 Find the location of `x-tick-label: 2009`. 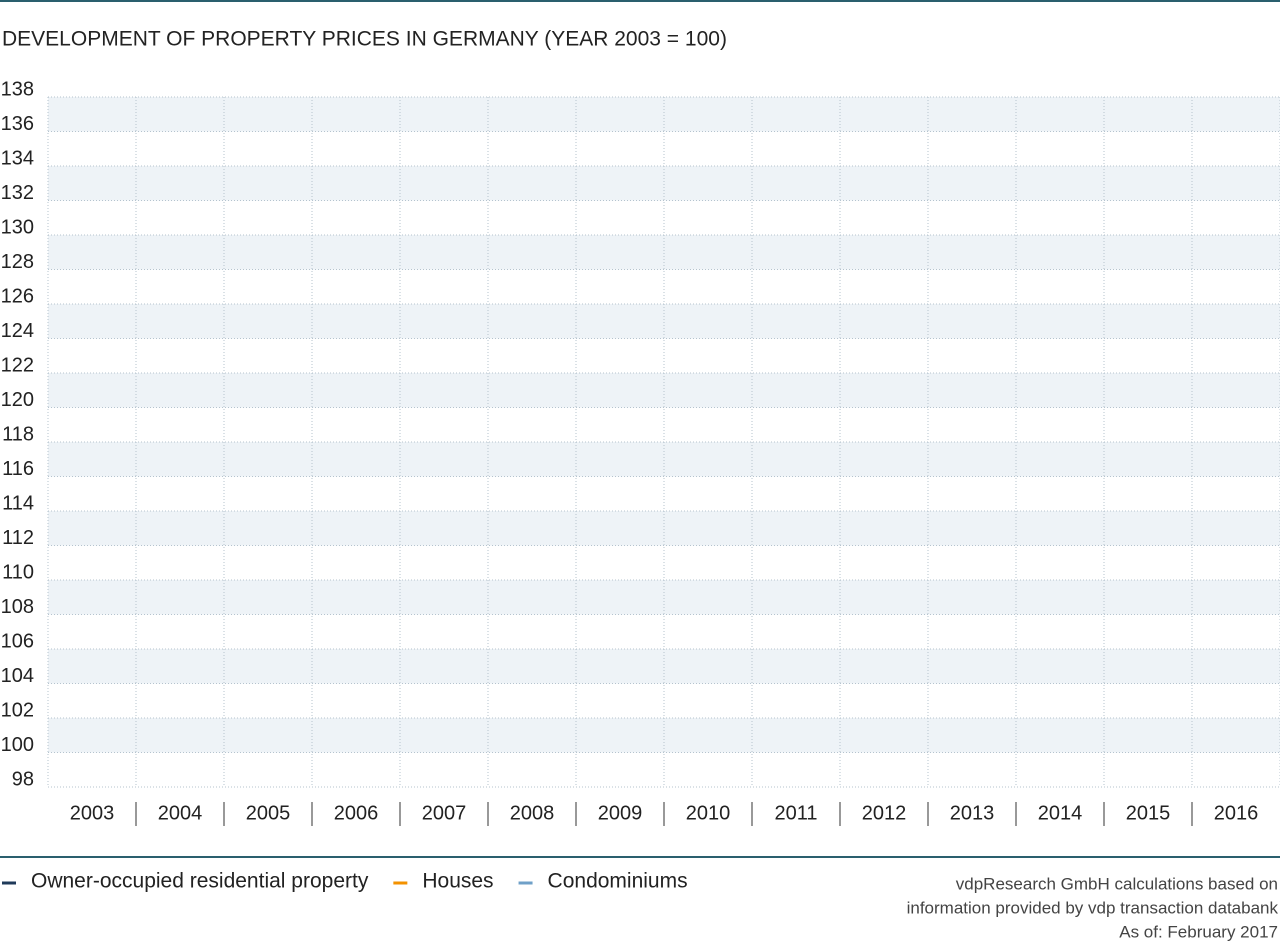

x-tick-label: 2009 is located at coordinates (620, 813).